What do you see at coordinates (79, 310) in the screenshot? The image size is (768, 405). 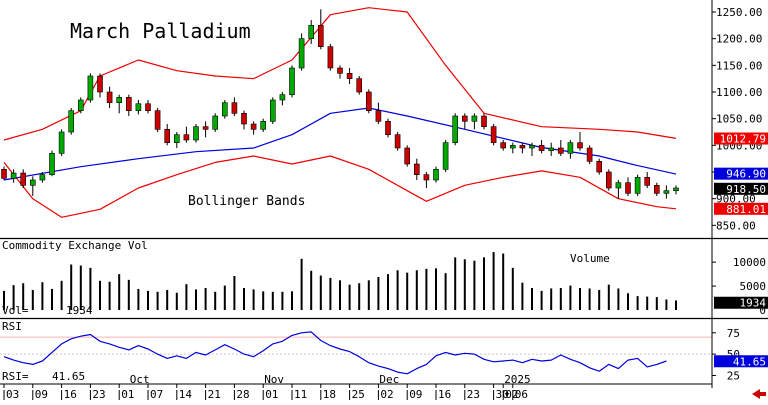 I see `volume-readout-value: 1934` at bounding box center [79, 310].